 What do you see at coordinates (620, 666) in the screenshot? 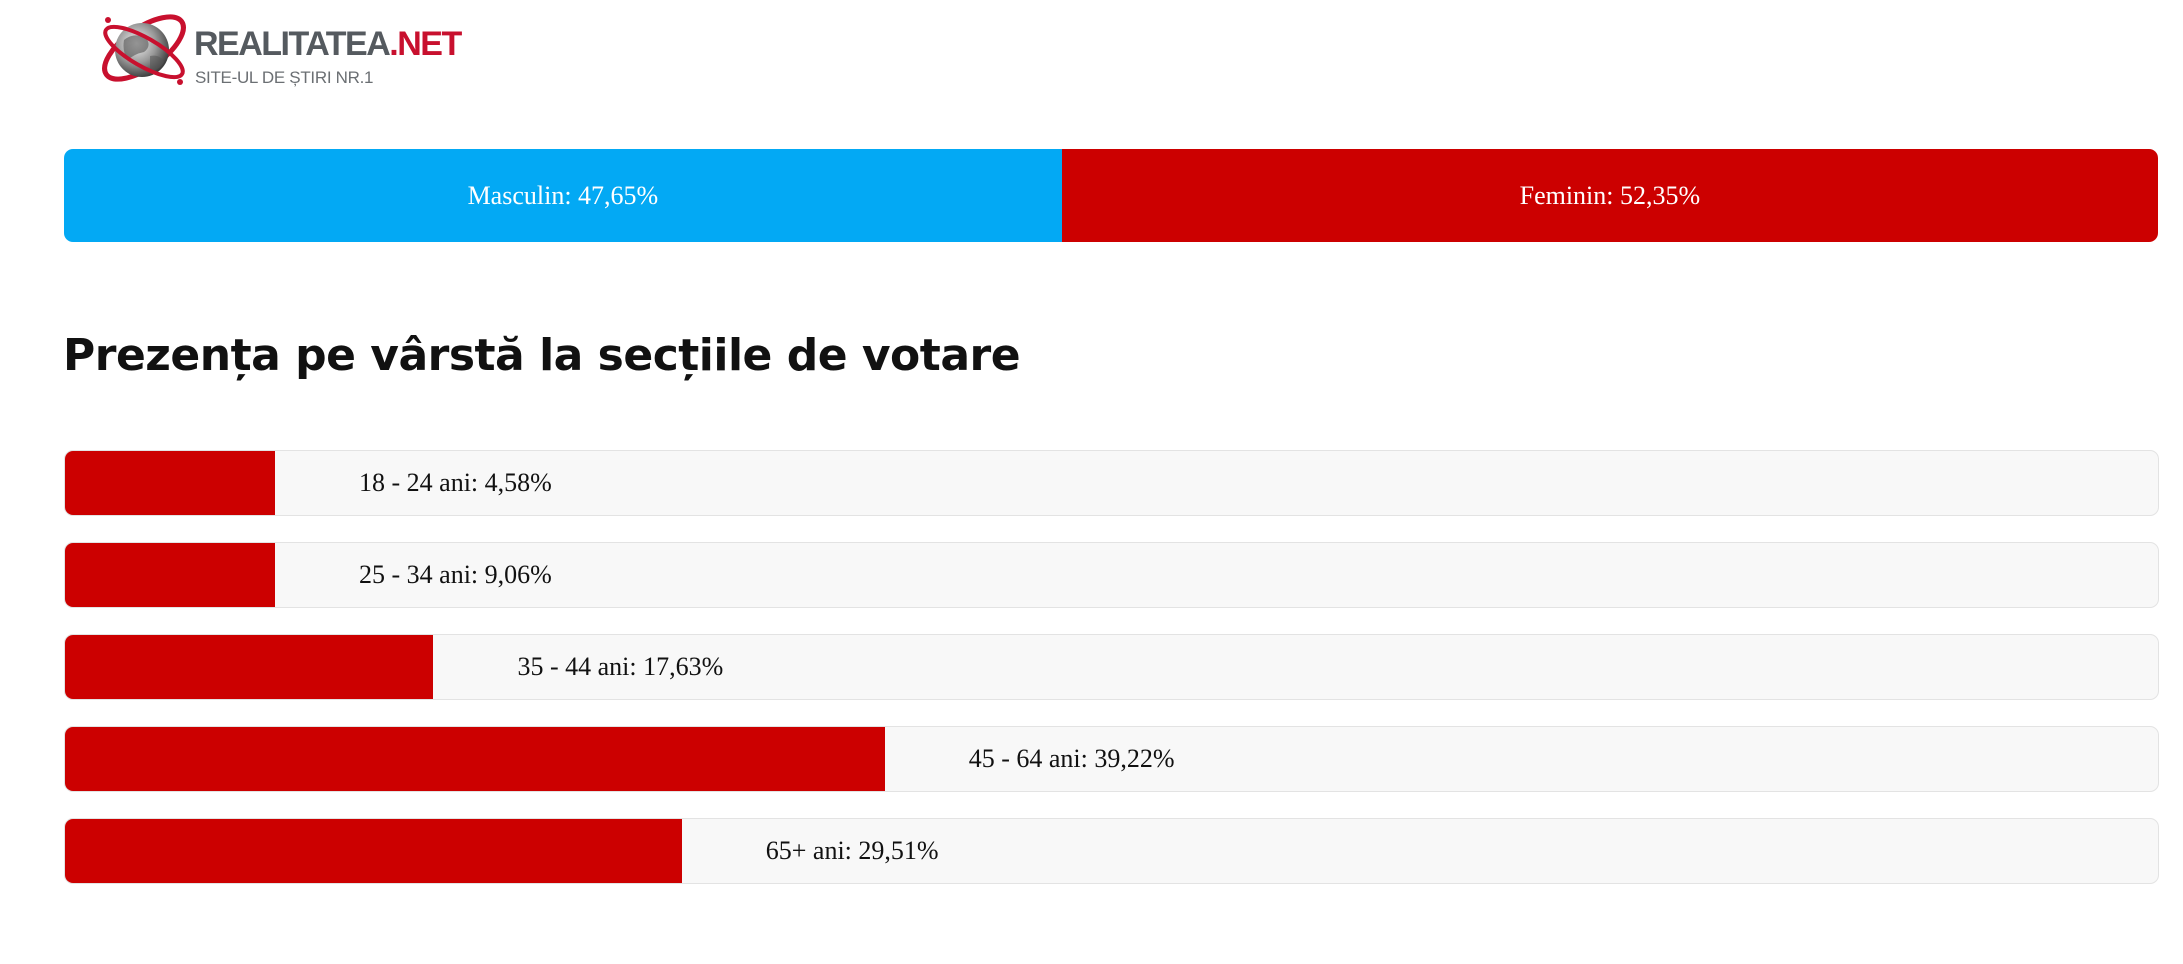
I see `age-bar-label: 35 - 44 ani: 17,63%` at bounding box center [620, 666].